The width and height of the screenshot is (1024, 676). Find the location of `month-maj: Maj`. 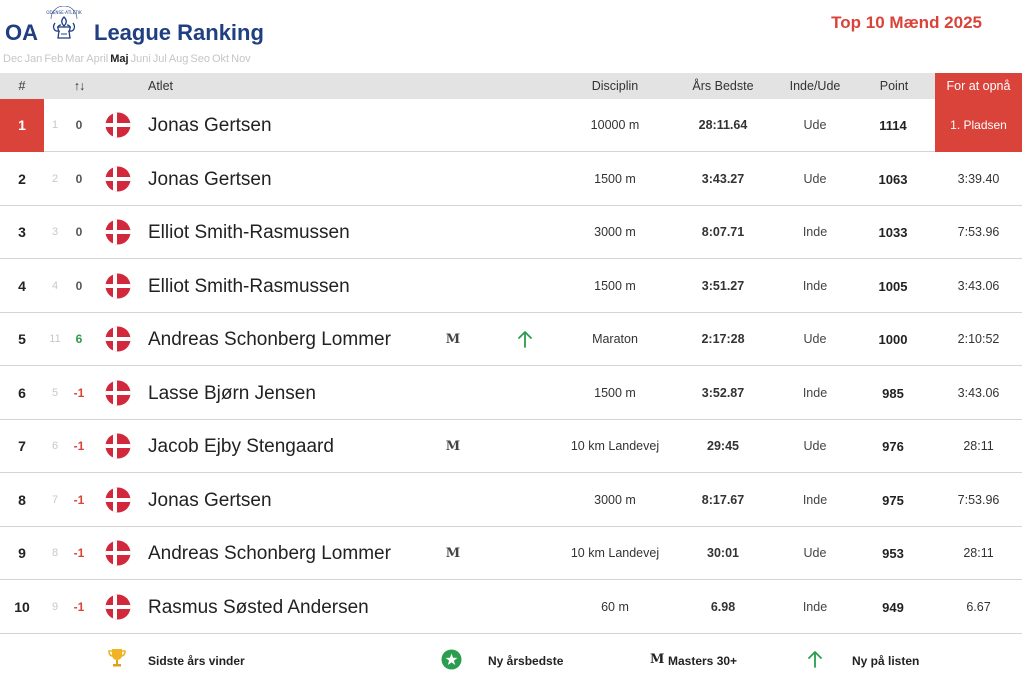

month-maj: Maj is located at coordinates (119, 59).